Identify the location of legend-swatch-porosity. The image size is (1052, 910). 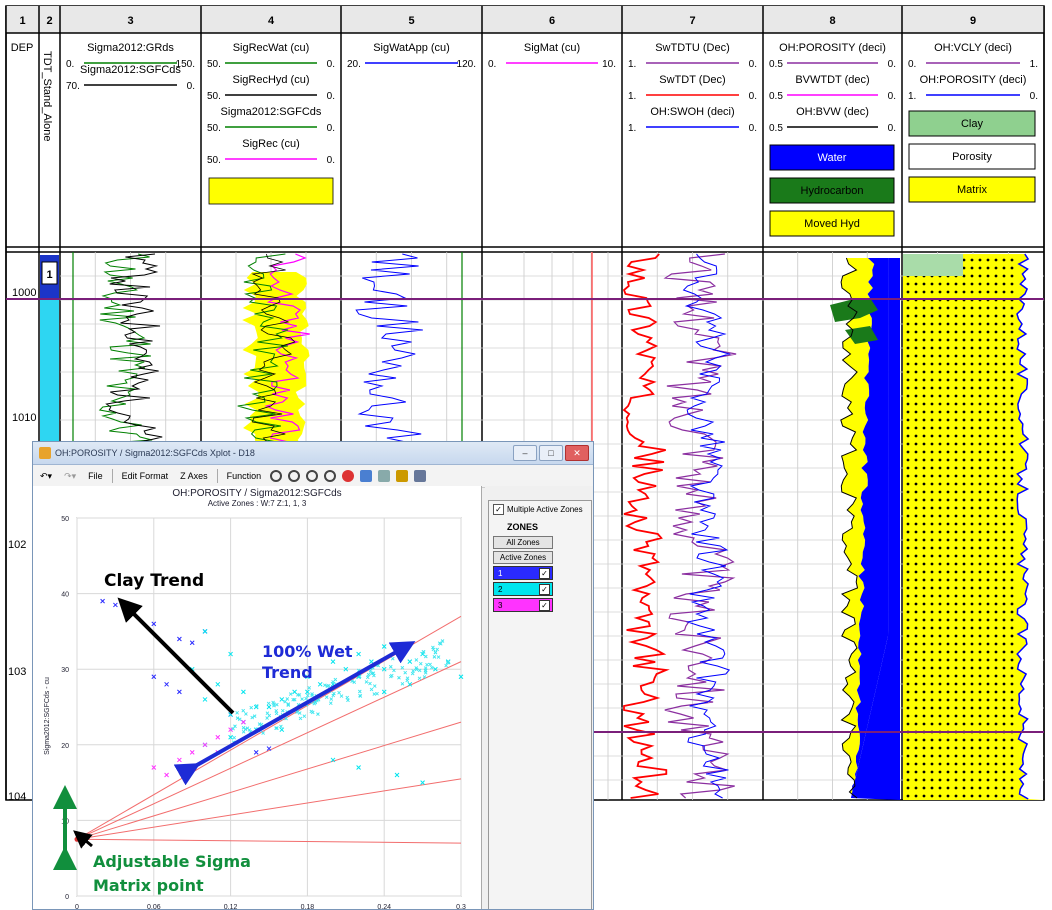
(972, 156).